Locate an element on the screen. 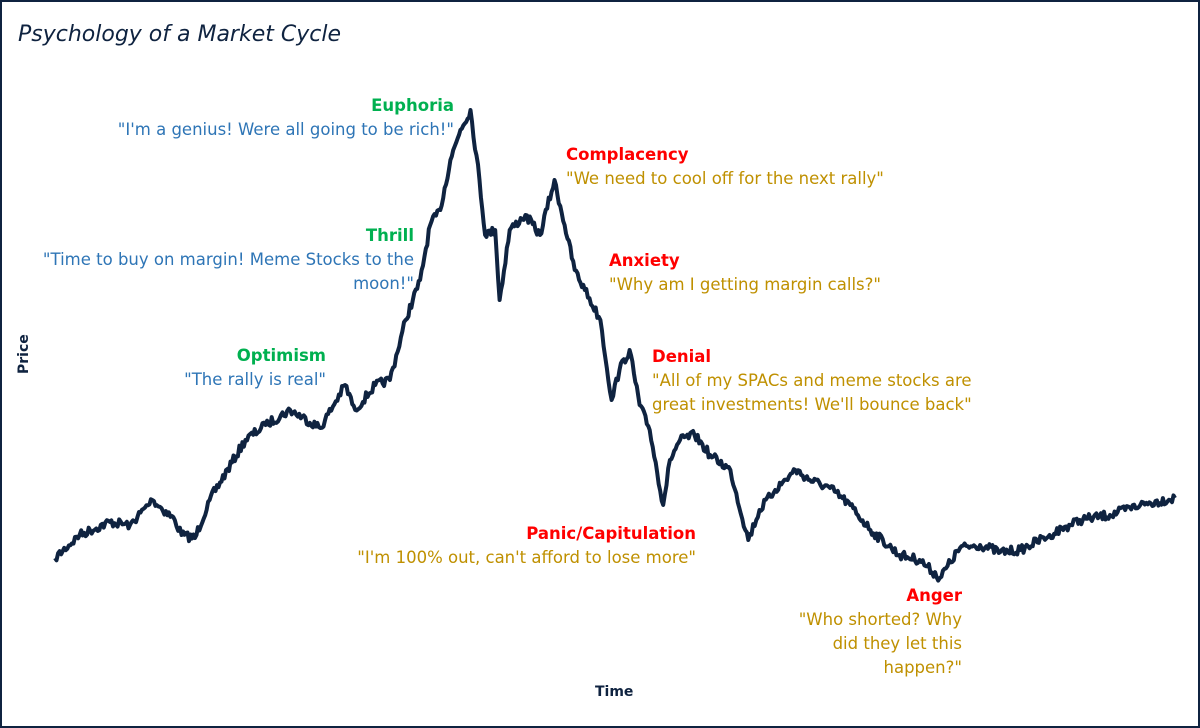  annotation-optimism: Optimism "The rally is real" is located at coordinates (176, 368).